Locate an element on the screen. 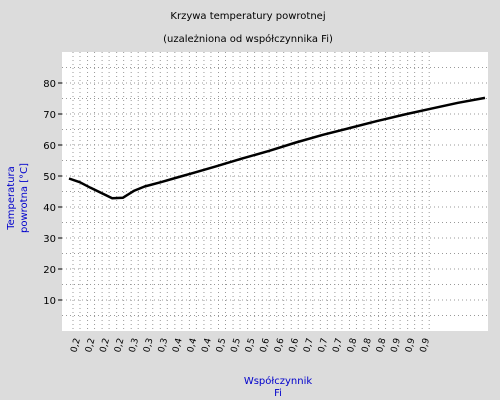 This screenshot has height=400, width=500. chart-subtitle: (uzależniona od współczynnika Fi) is located at coordinates (248, 39).